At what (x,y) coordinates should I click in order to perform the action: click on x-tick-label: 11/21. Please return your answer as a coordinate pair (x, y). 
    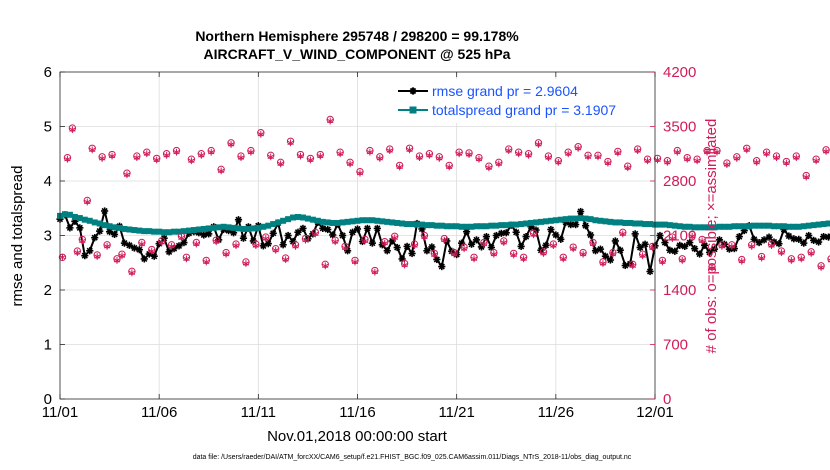
    Looking at the image, I should click on (456, 412).